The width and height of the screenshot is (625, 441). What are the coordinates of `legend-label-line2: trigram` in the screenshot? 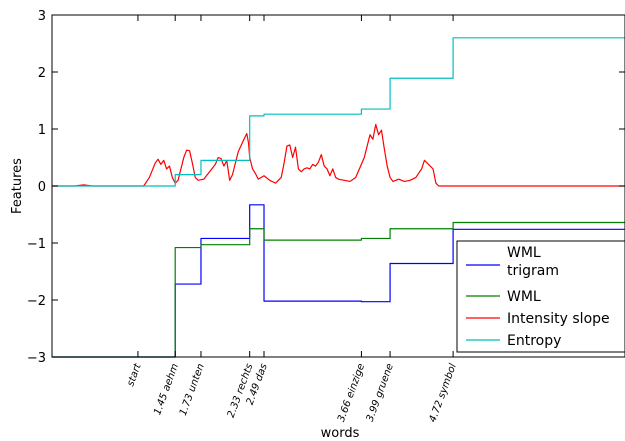 It's located at (533, 271).